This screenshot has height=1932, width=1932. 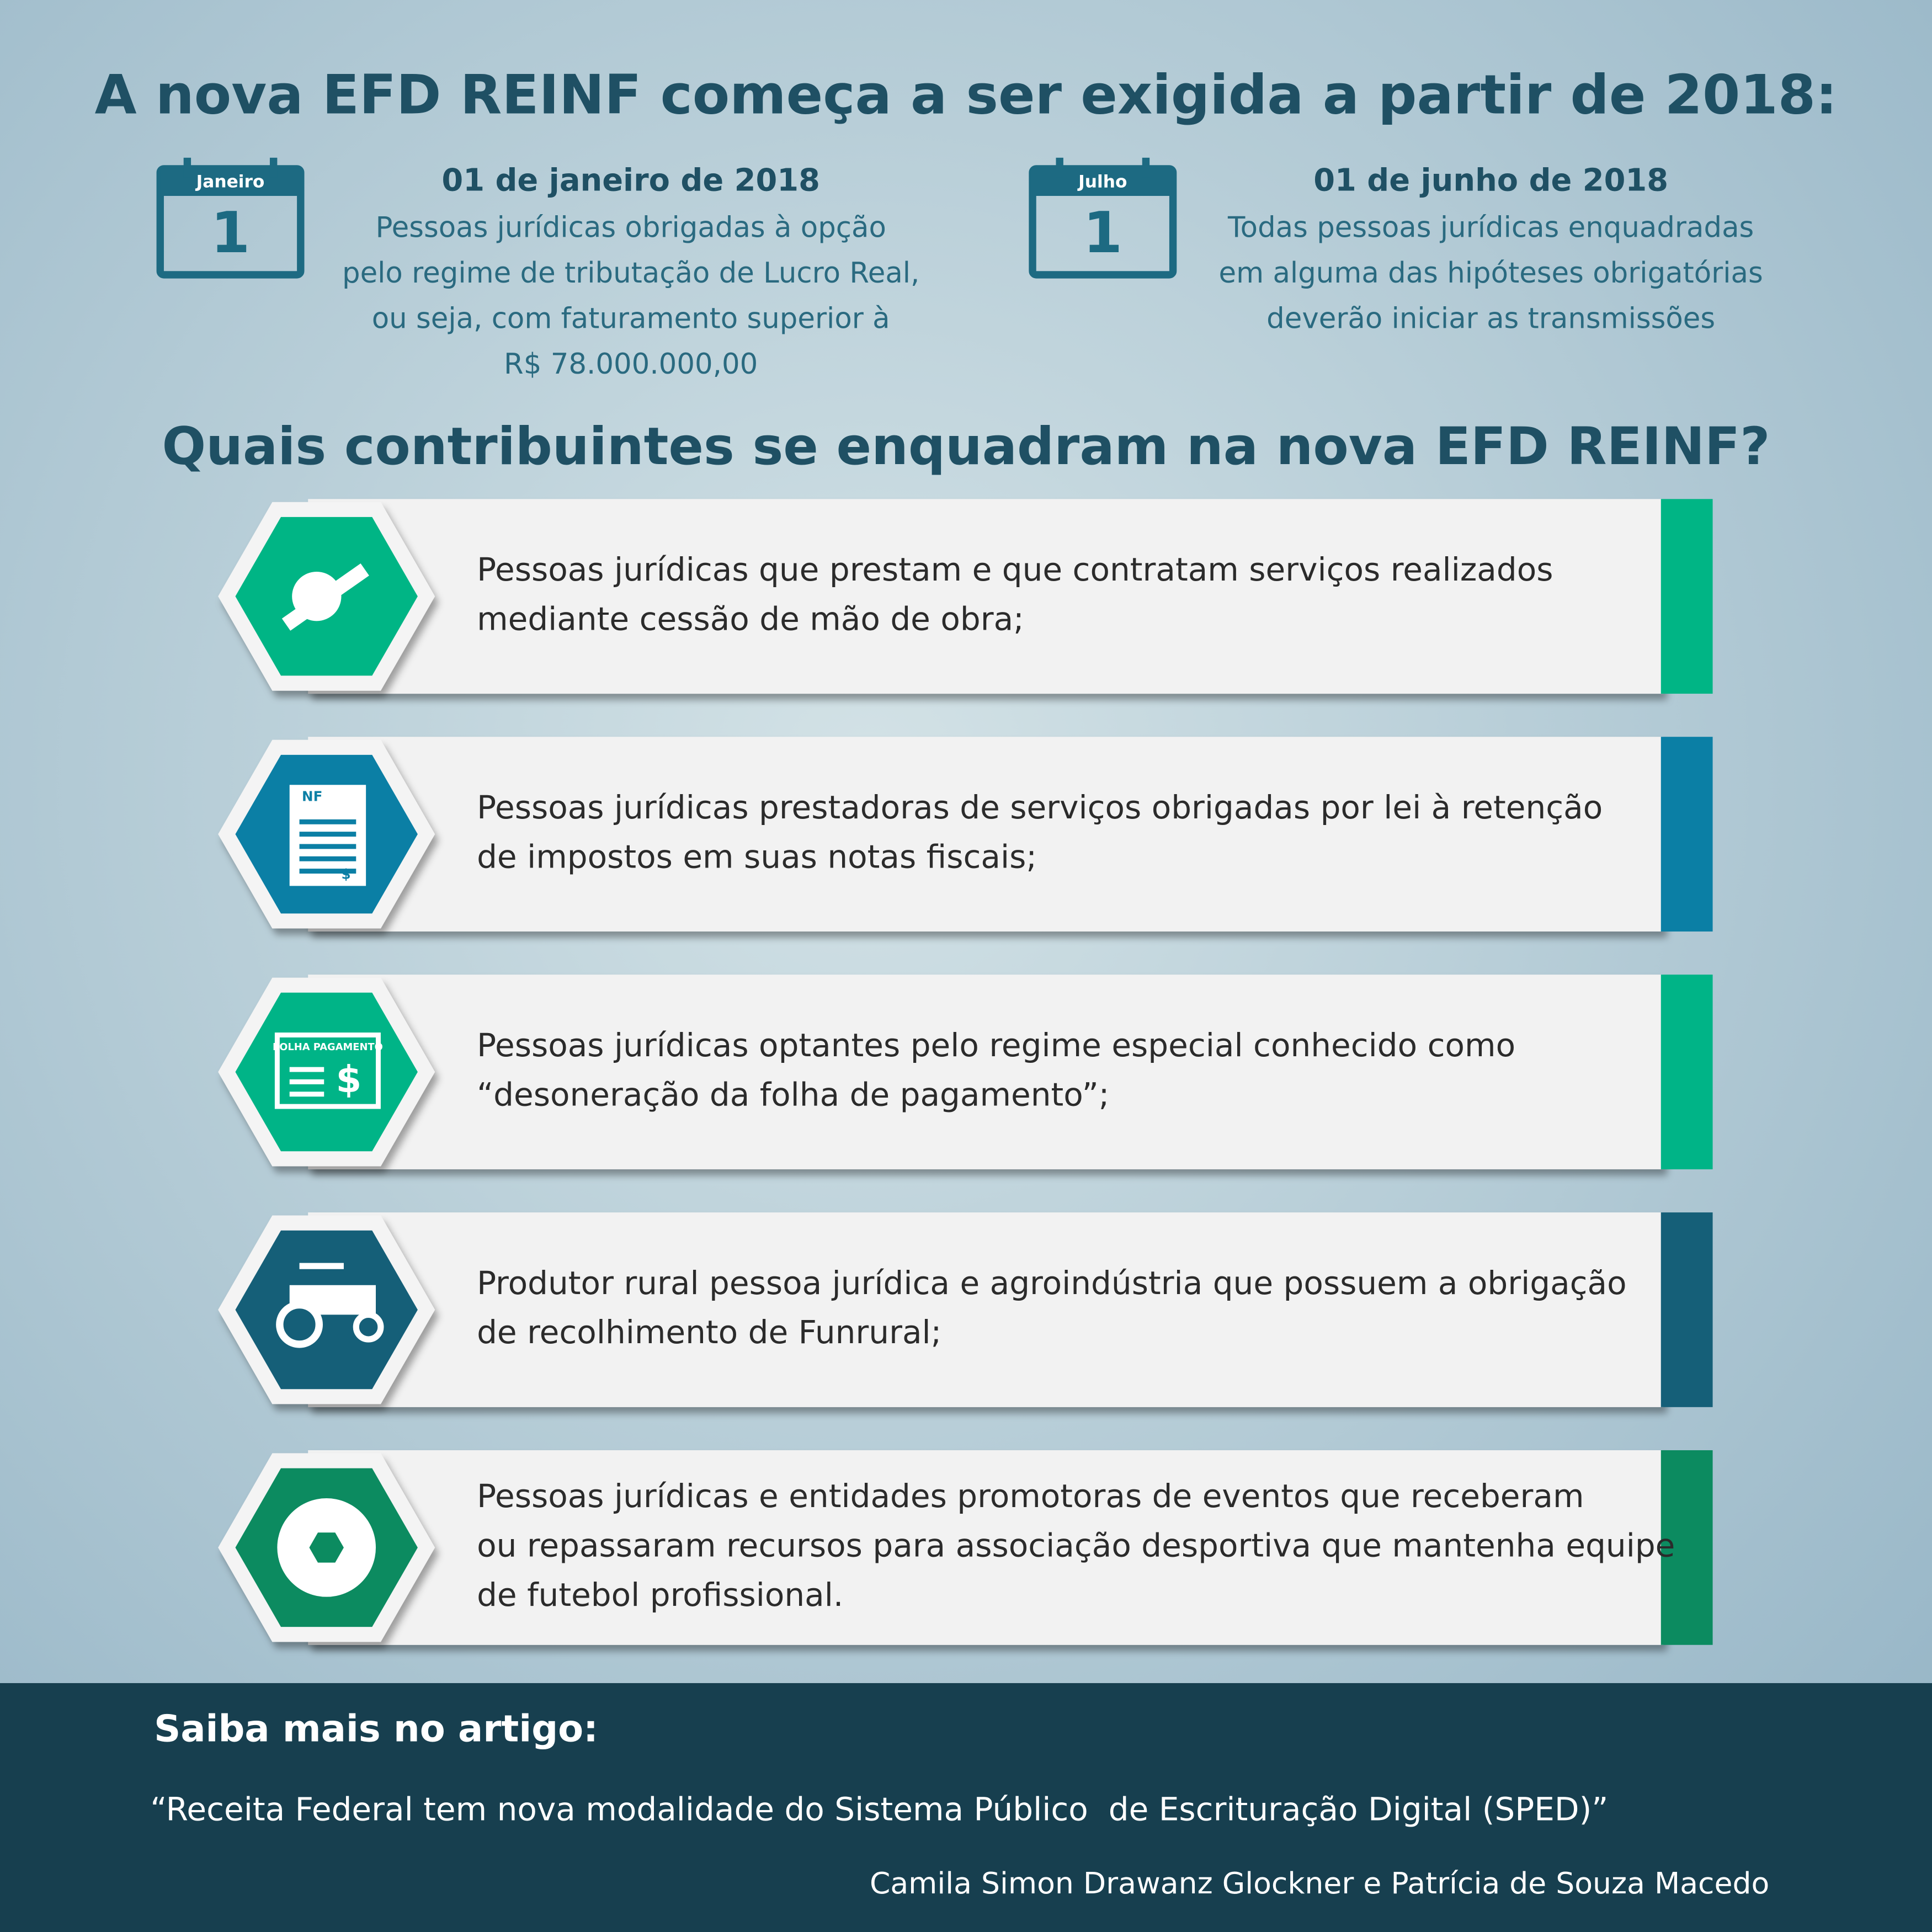 I want to click on footer-band, so click(x=966, y=1807).